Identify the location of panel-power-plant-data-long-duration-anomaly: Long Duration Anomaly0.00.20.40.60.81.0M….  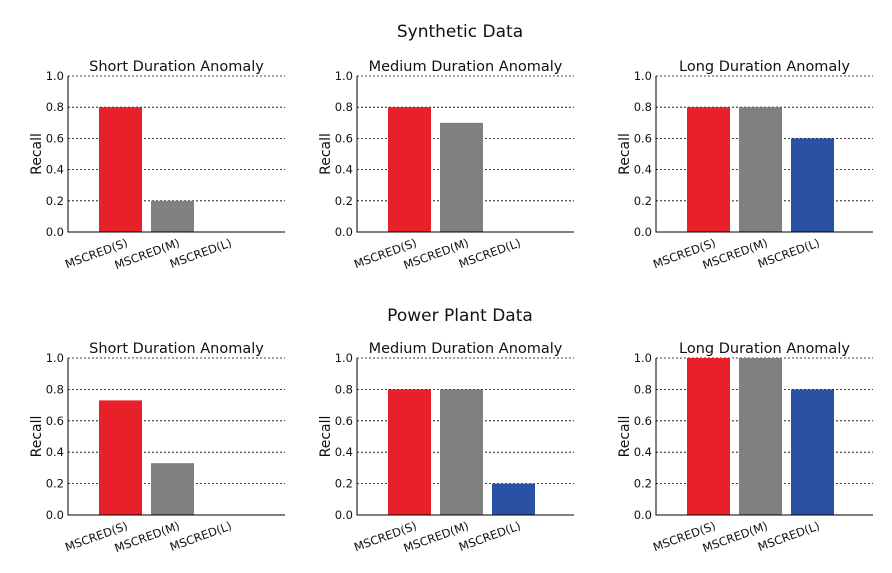
(745, 448).